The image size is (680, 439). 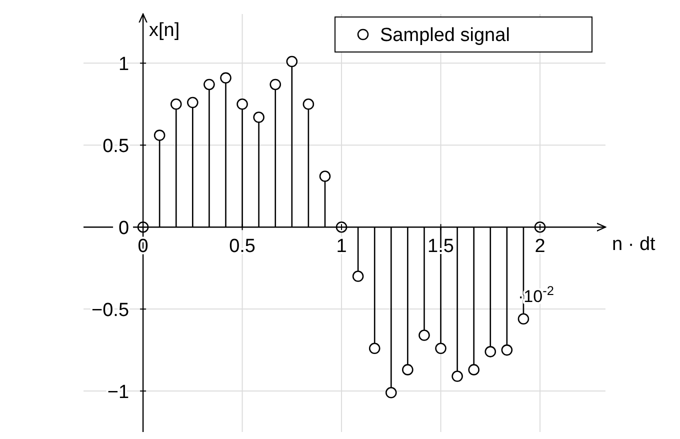 I want to click on y-tick-label: 1, so click(x=124, y=65).